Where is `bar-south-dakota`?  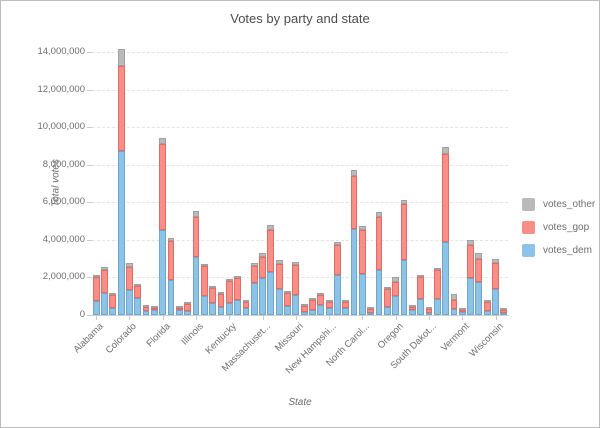
bar-south-dakota is located at coordinates (429, 310).